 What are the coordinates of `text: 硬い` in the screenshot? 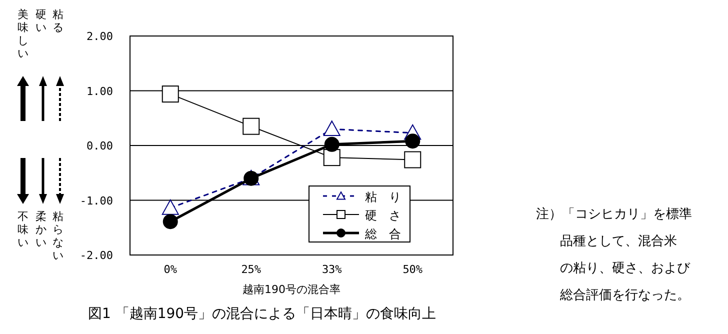 It's located at (41, 21).